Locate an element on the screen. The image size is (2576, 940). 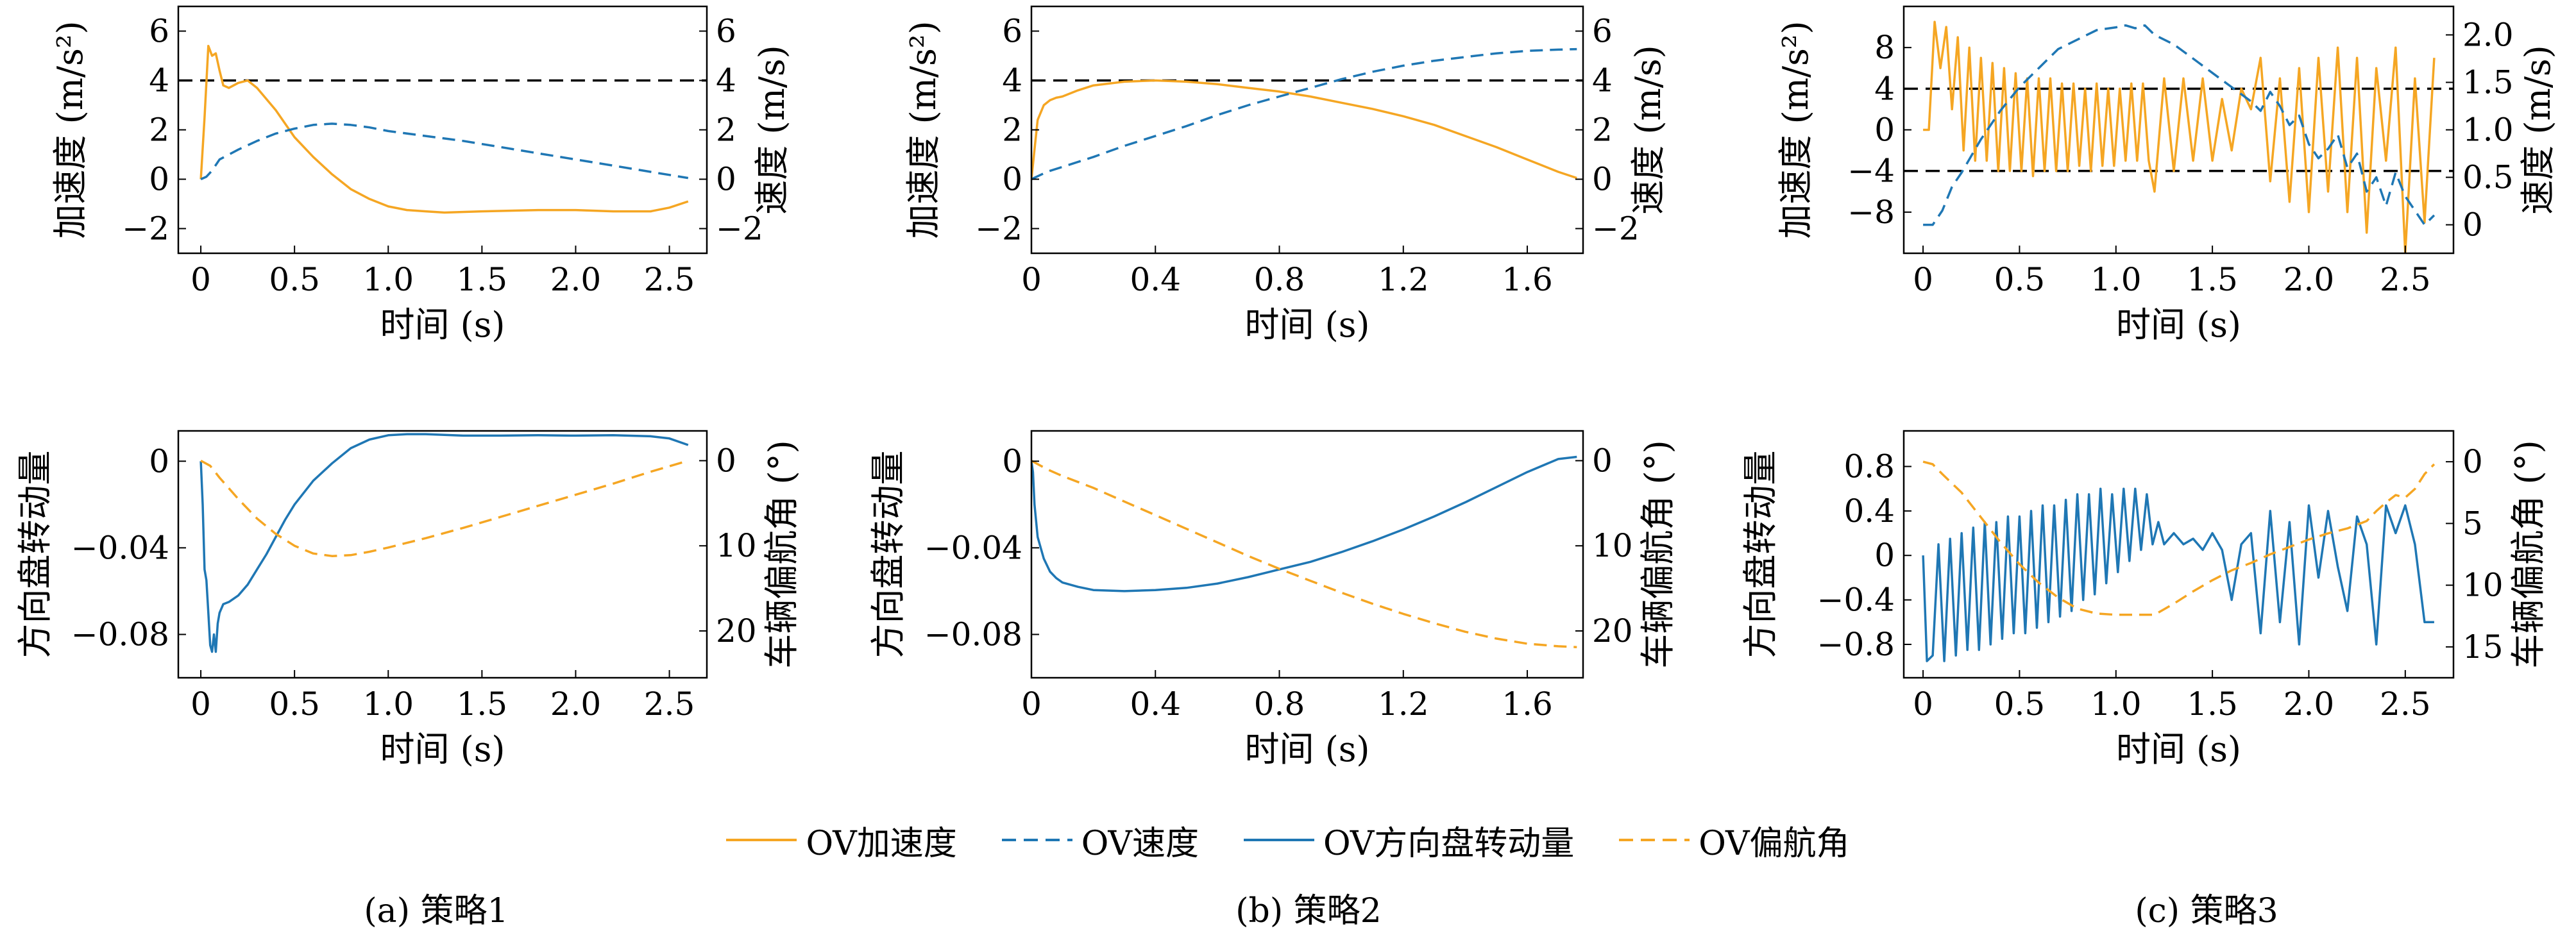
legend-label-ov-steering: OV方向盘转动量 is located at coordinates (1449, 843).